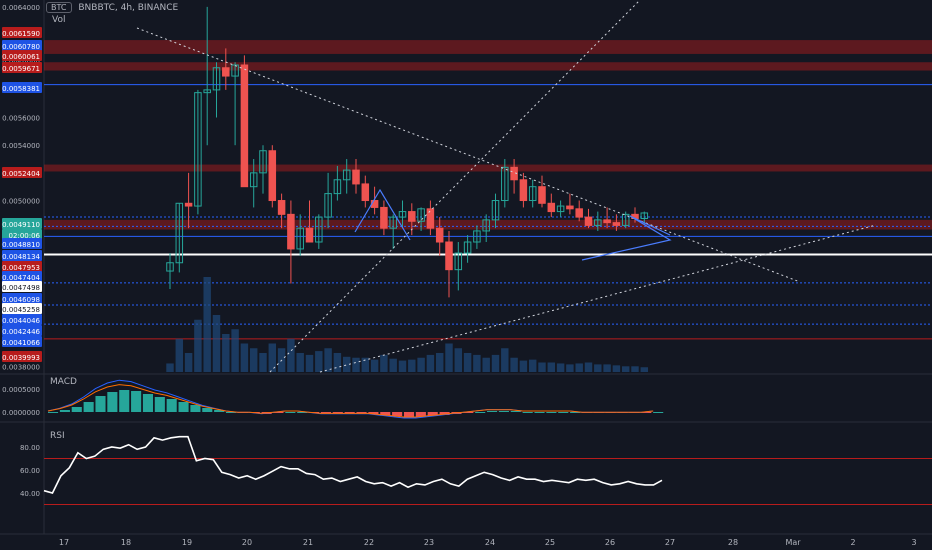 The width and height of the screenshot is (932, 550). What do you see at coordinates (21, 332) in the screenshot?
I see `price-label-text: 0.0042446` at bounding box center [21, 332].